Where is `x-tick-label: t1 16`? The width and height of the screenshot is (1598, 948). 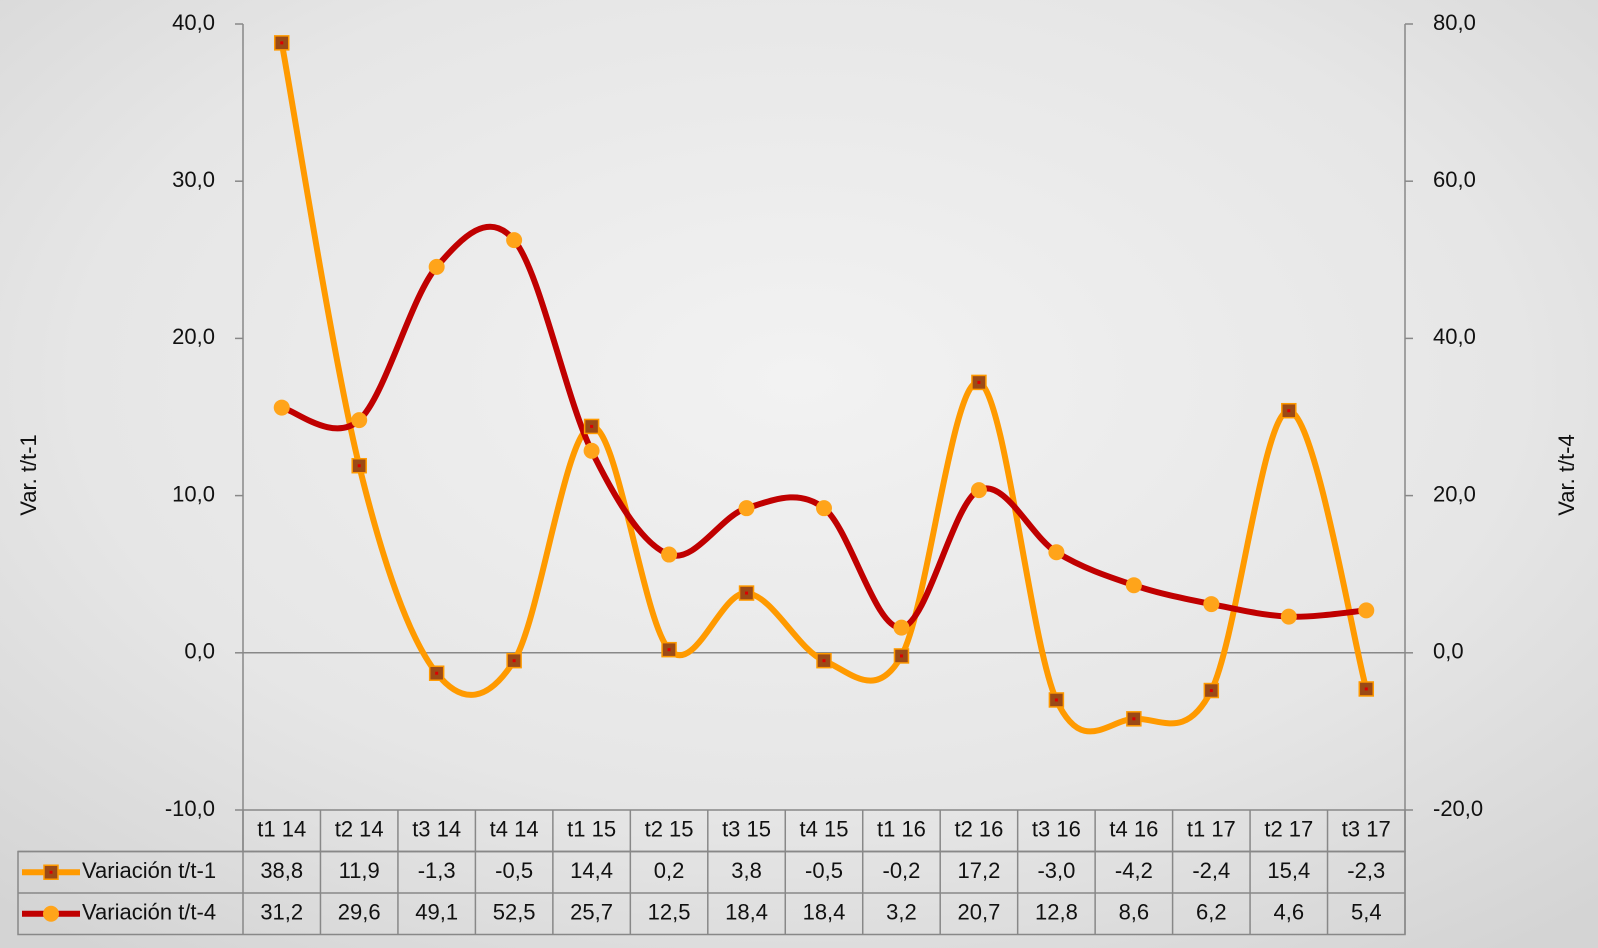 x-tick-label: t1 16 is located at coordinates (901, 829).